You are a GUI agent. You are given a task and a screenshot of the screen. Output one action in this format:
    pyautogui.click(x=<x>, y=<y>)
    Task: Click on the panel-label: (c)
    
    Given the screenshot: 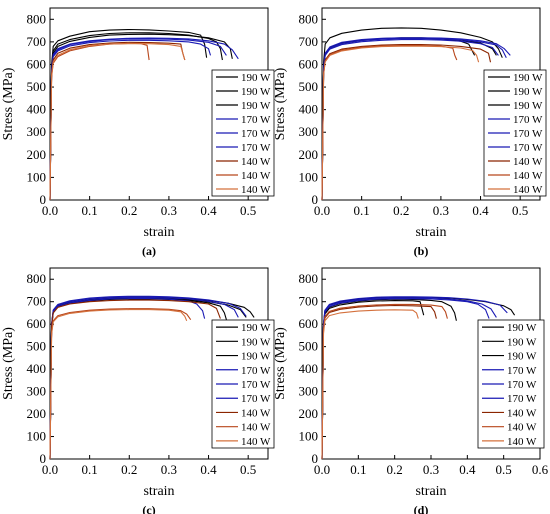 What is the action you would take?
    pyautogui.click(x=148, y=508)
    